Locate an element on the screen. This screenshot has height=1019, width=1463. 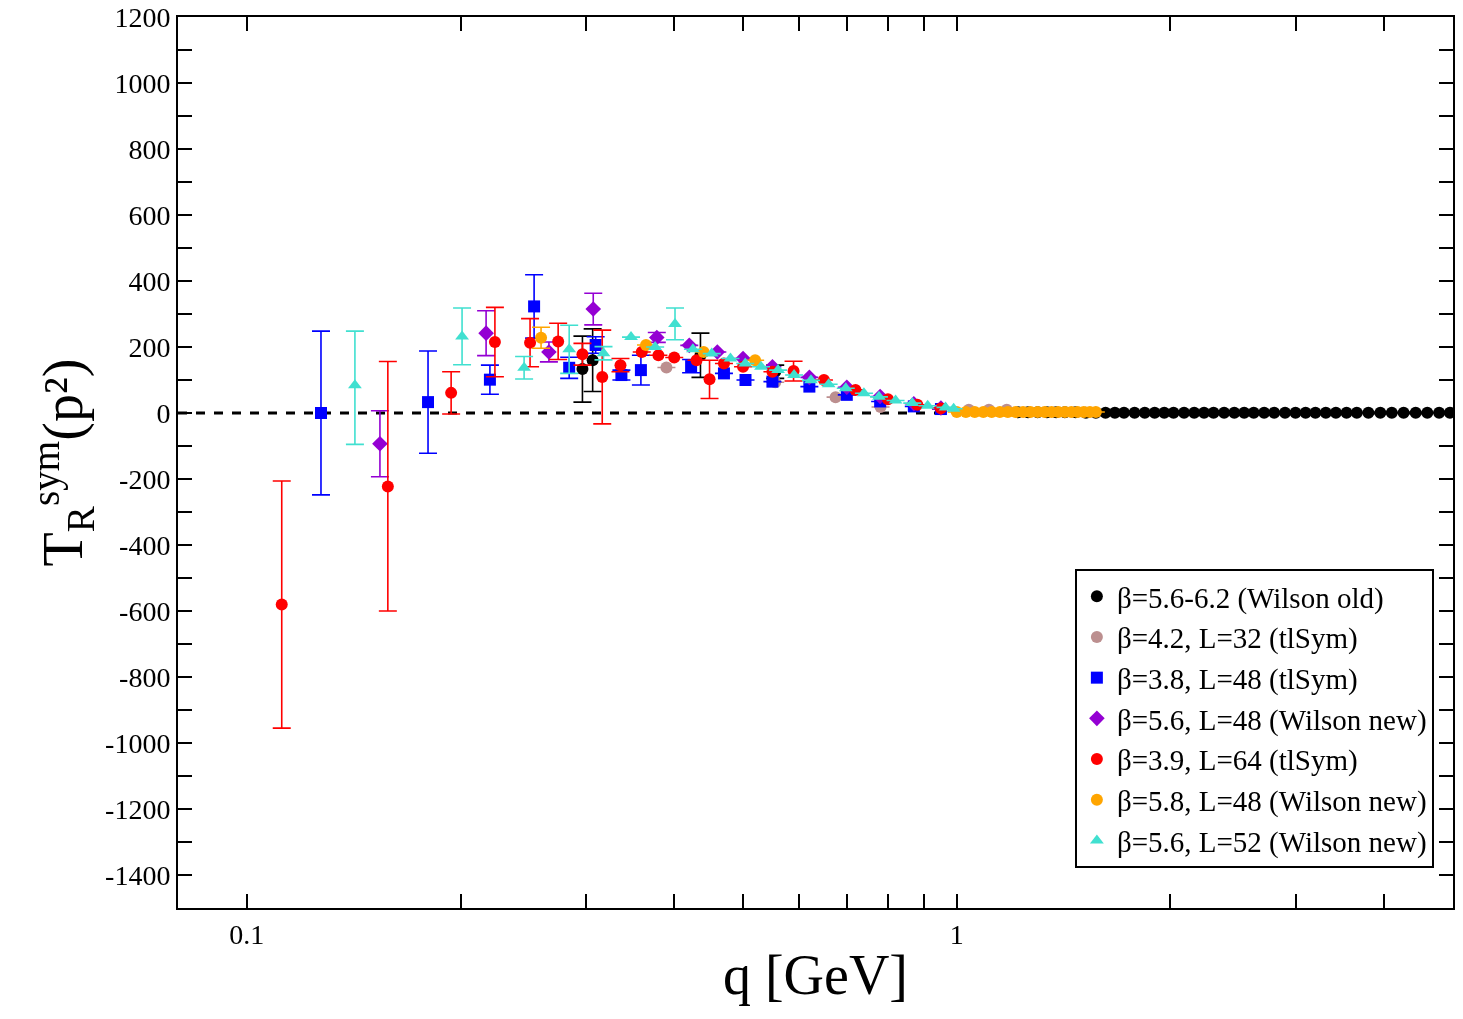
y-tick-label: -1200 is located at coordinates (138, 809).